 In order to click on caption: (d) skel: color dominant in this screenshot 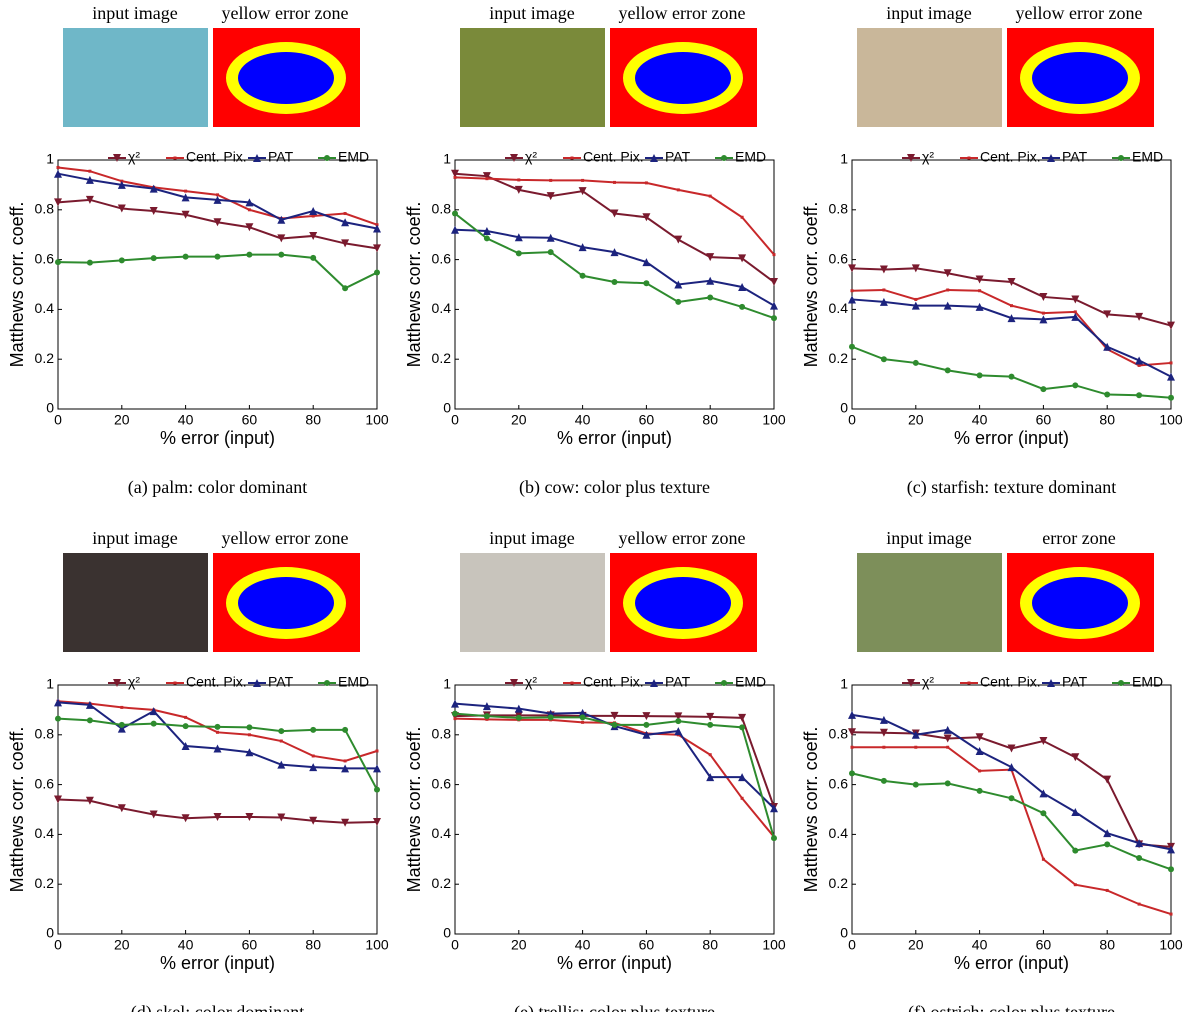, I will do `click(217, 1007)`.